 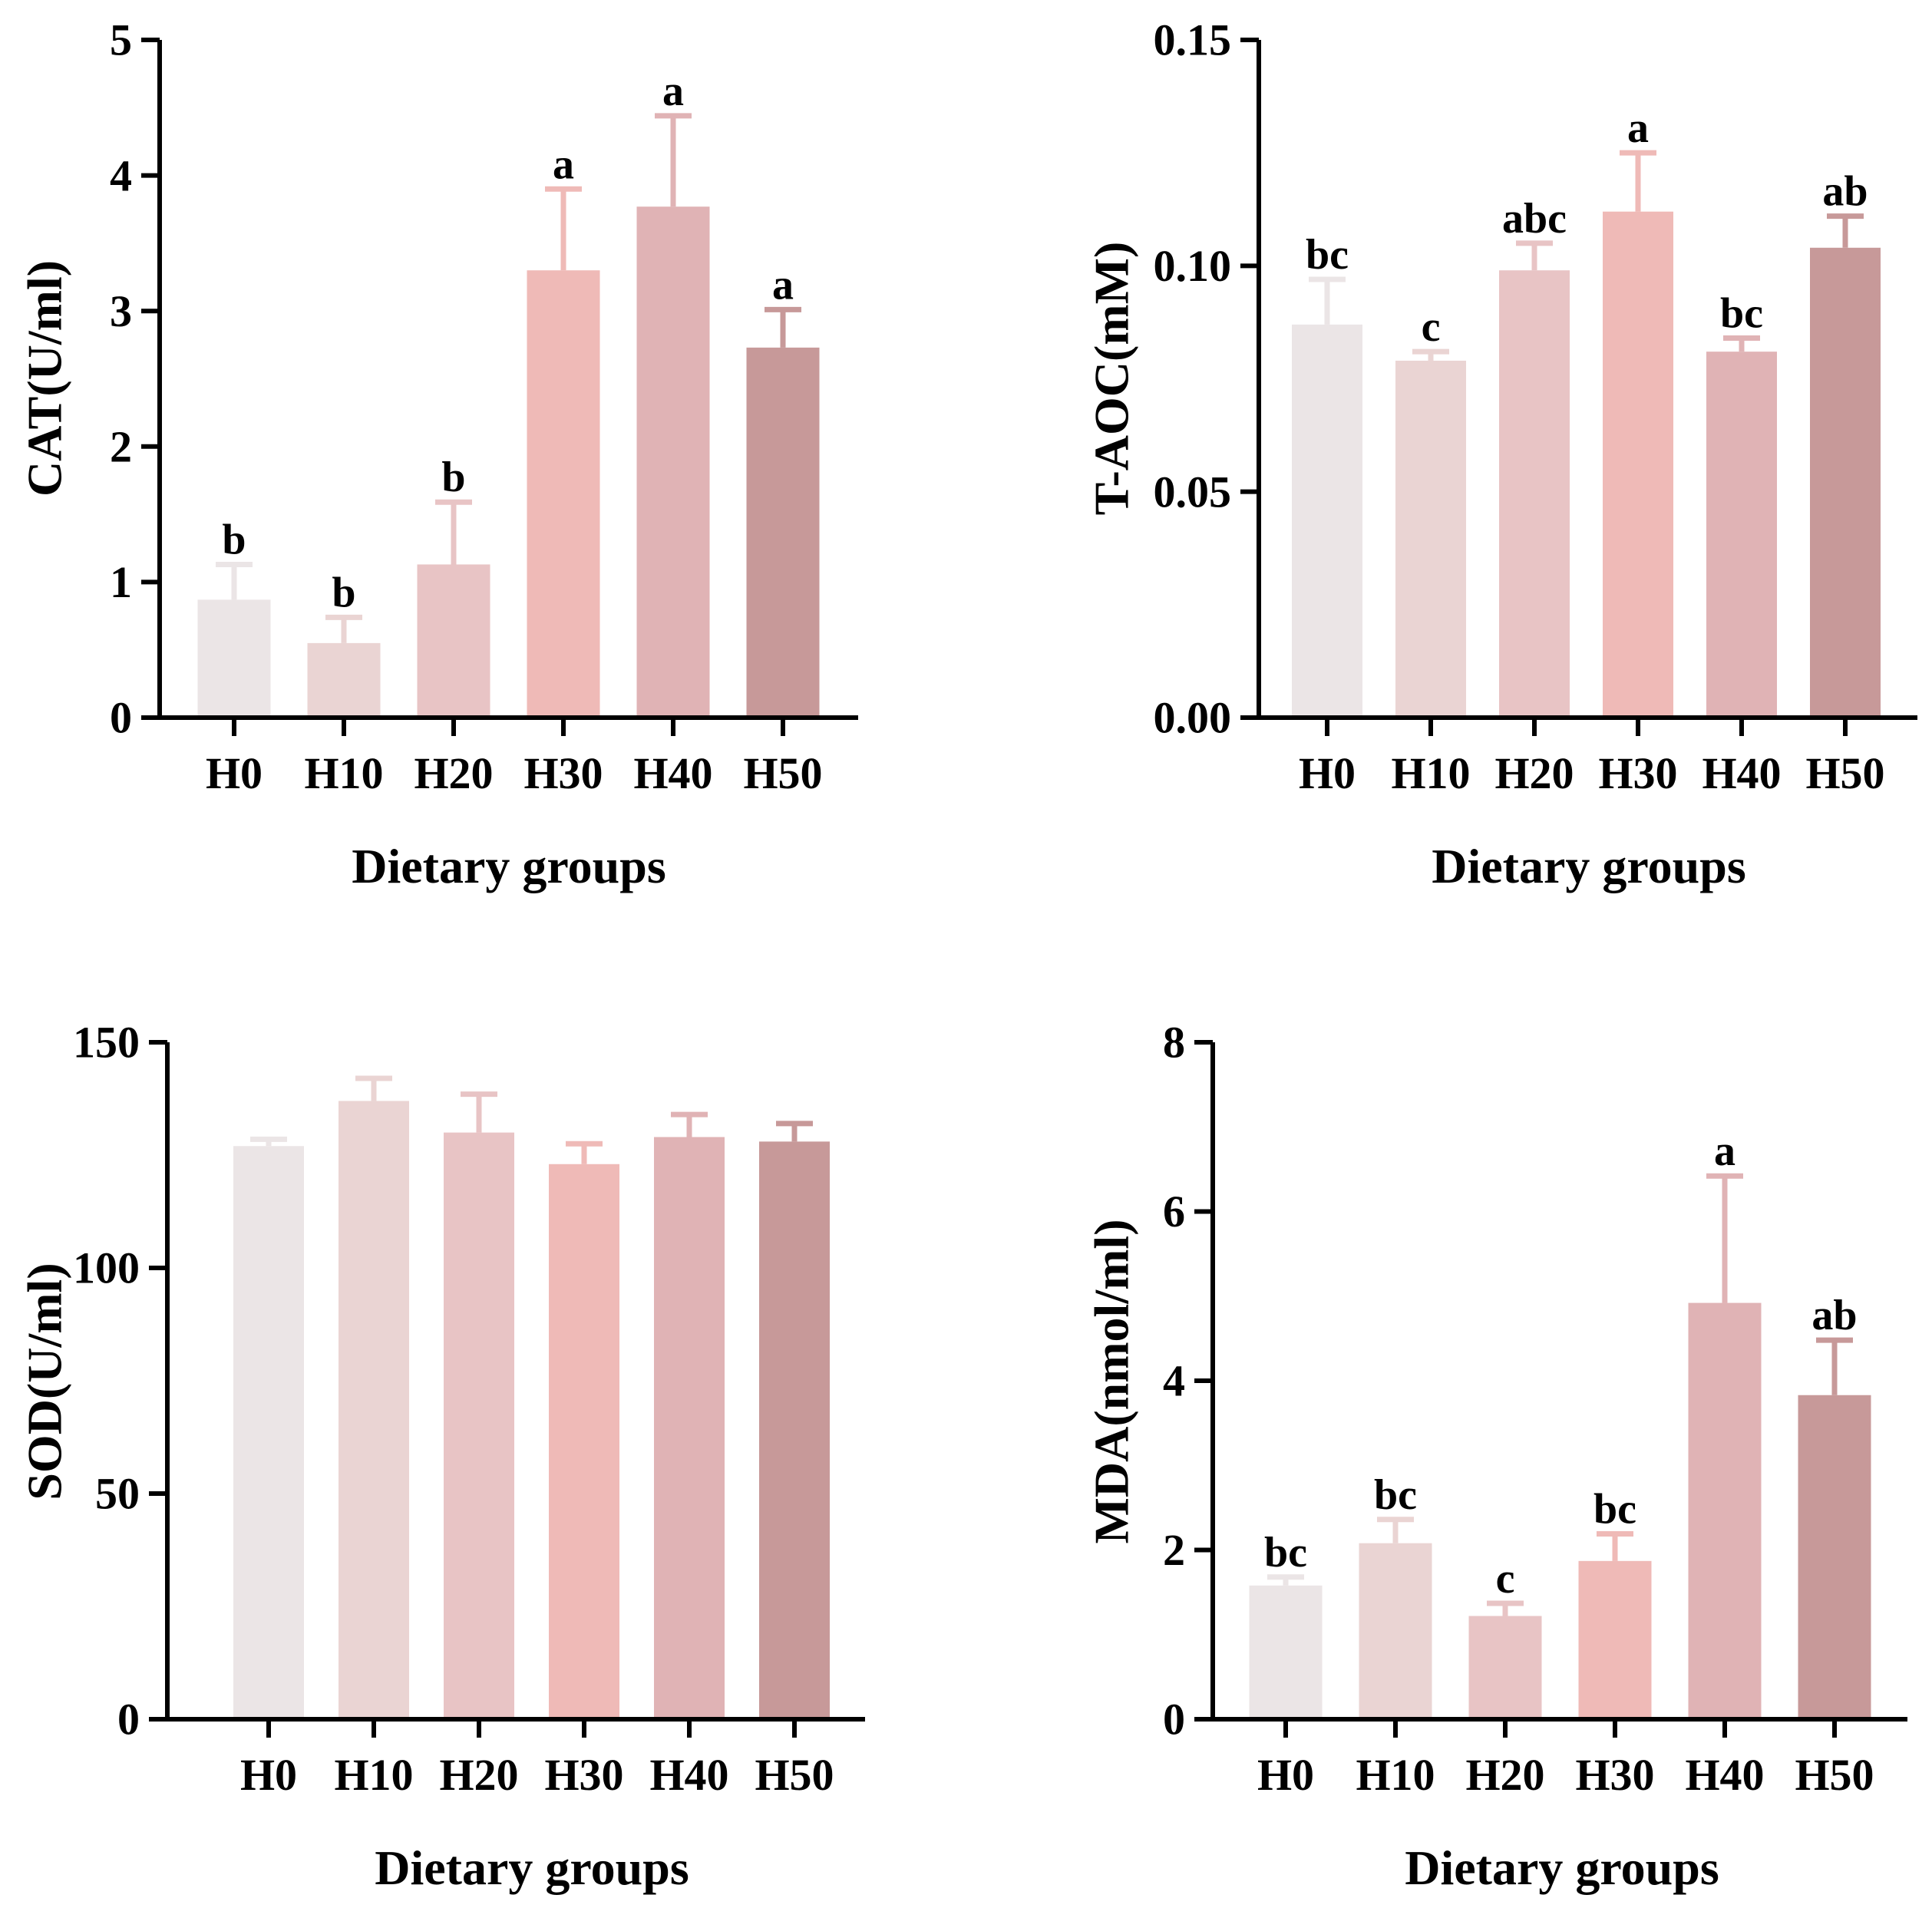 I want to click on y-axis-title: MDA(nmol/ml), so click(x=1112, y=1381).